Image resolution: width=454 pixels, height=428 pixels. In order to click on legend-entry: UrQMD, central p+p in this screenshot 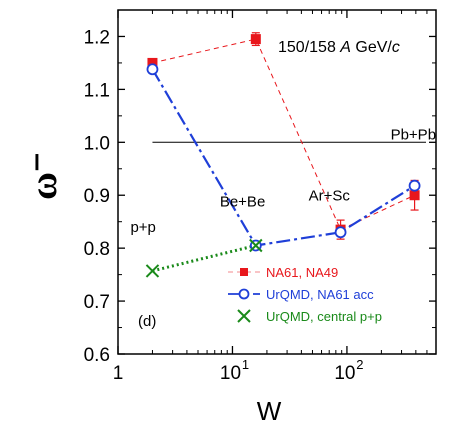, I will do `click(324, 316)`.